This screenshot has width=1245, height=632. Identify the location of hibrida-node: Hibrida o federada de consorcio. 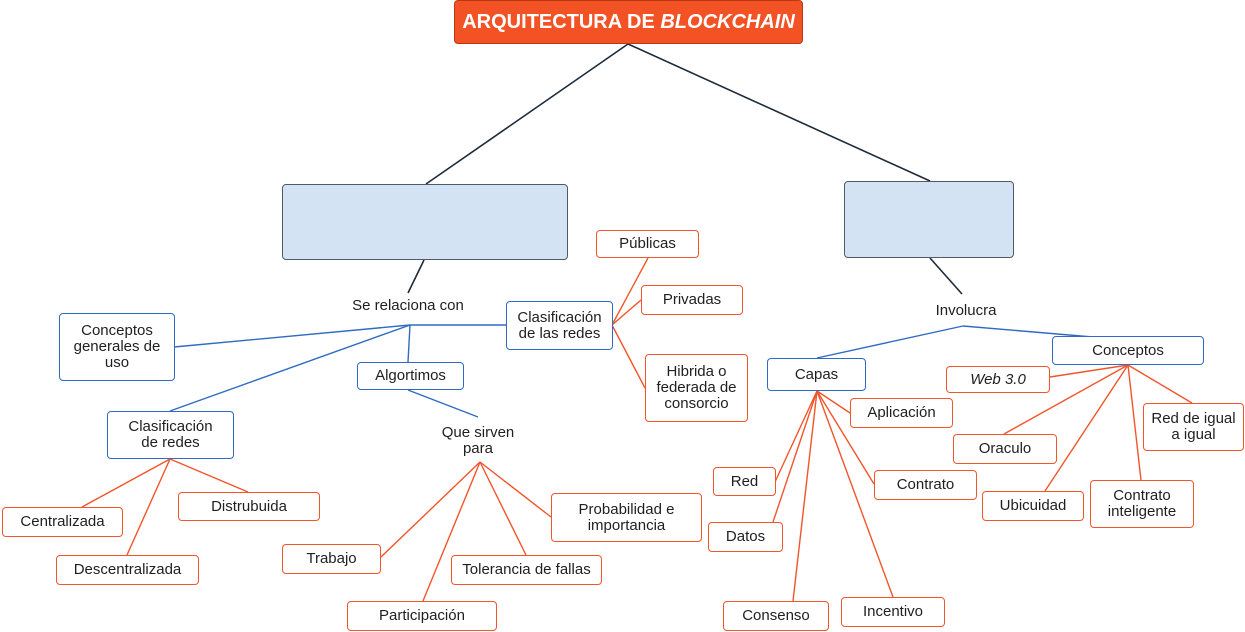
(696, 388).